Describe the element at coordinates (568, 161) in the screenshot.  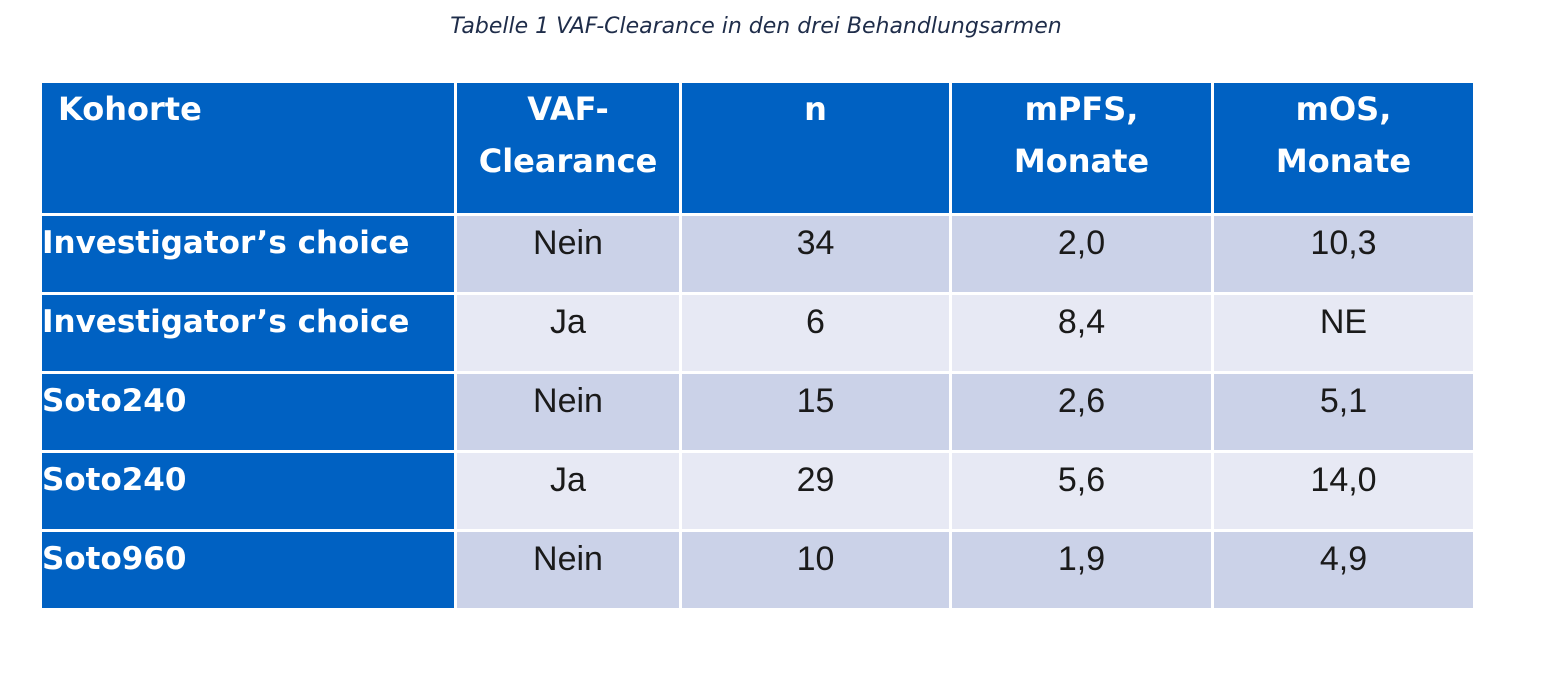
I see `header-vaf-clearance-line-2: Clearance` at that location.